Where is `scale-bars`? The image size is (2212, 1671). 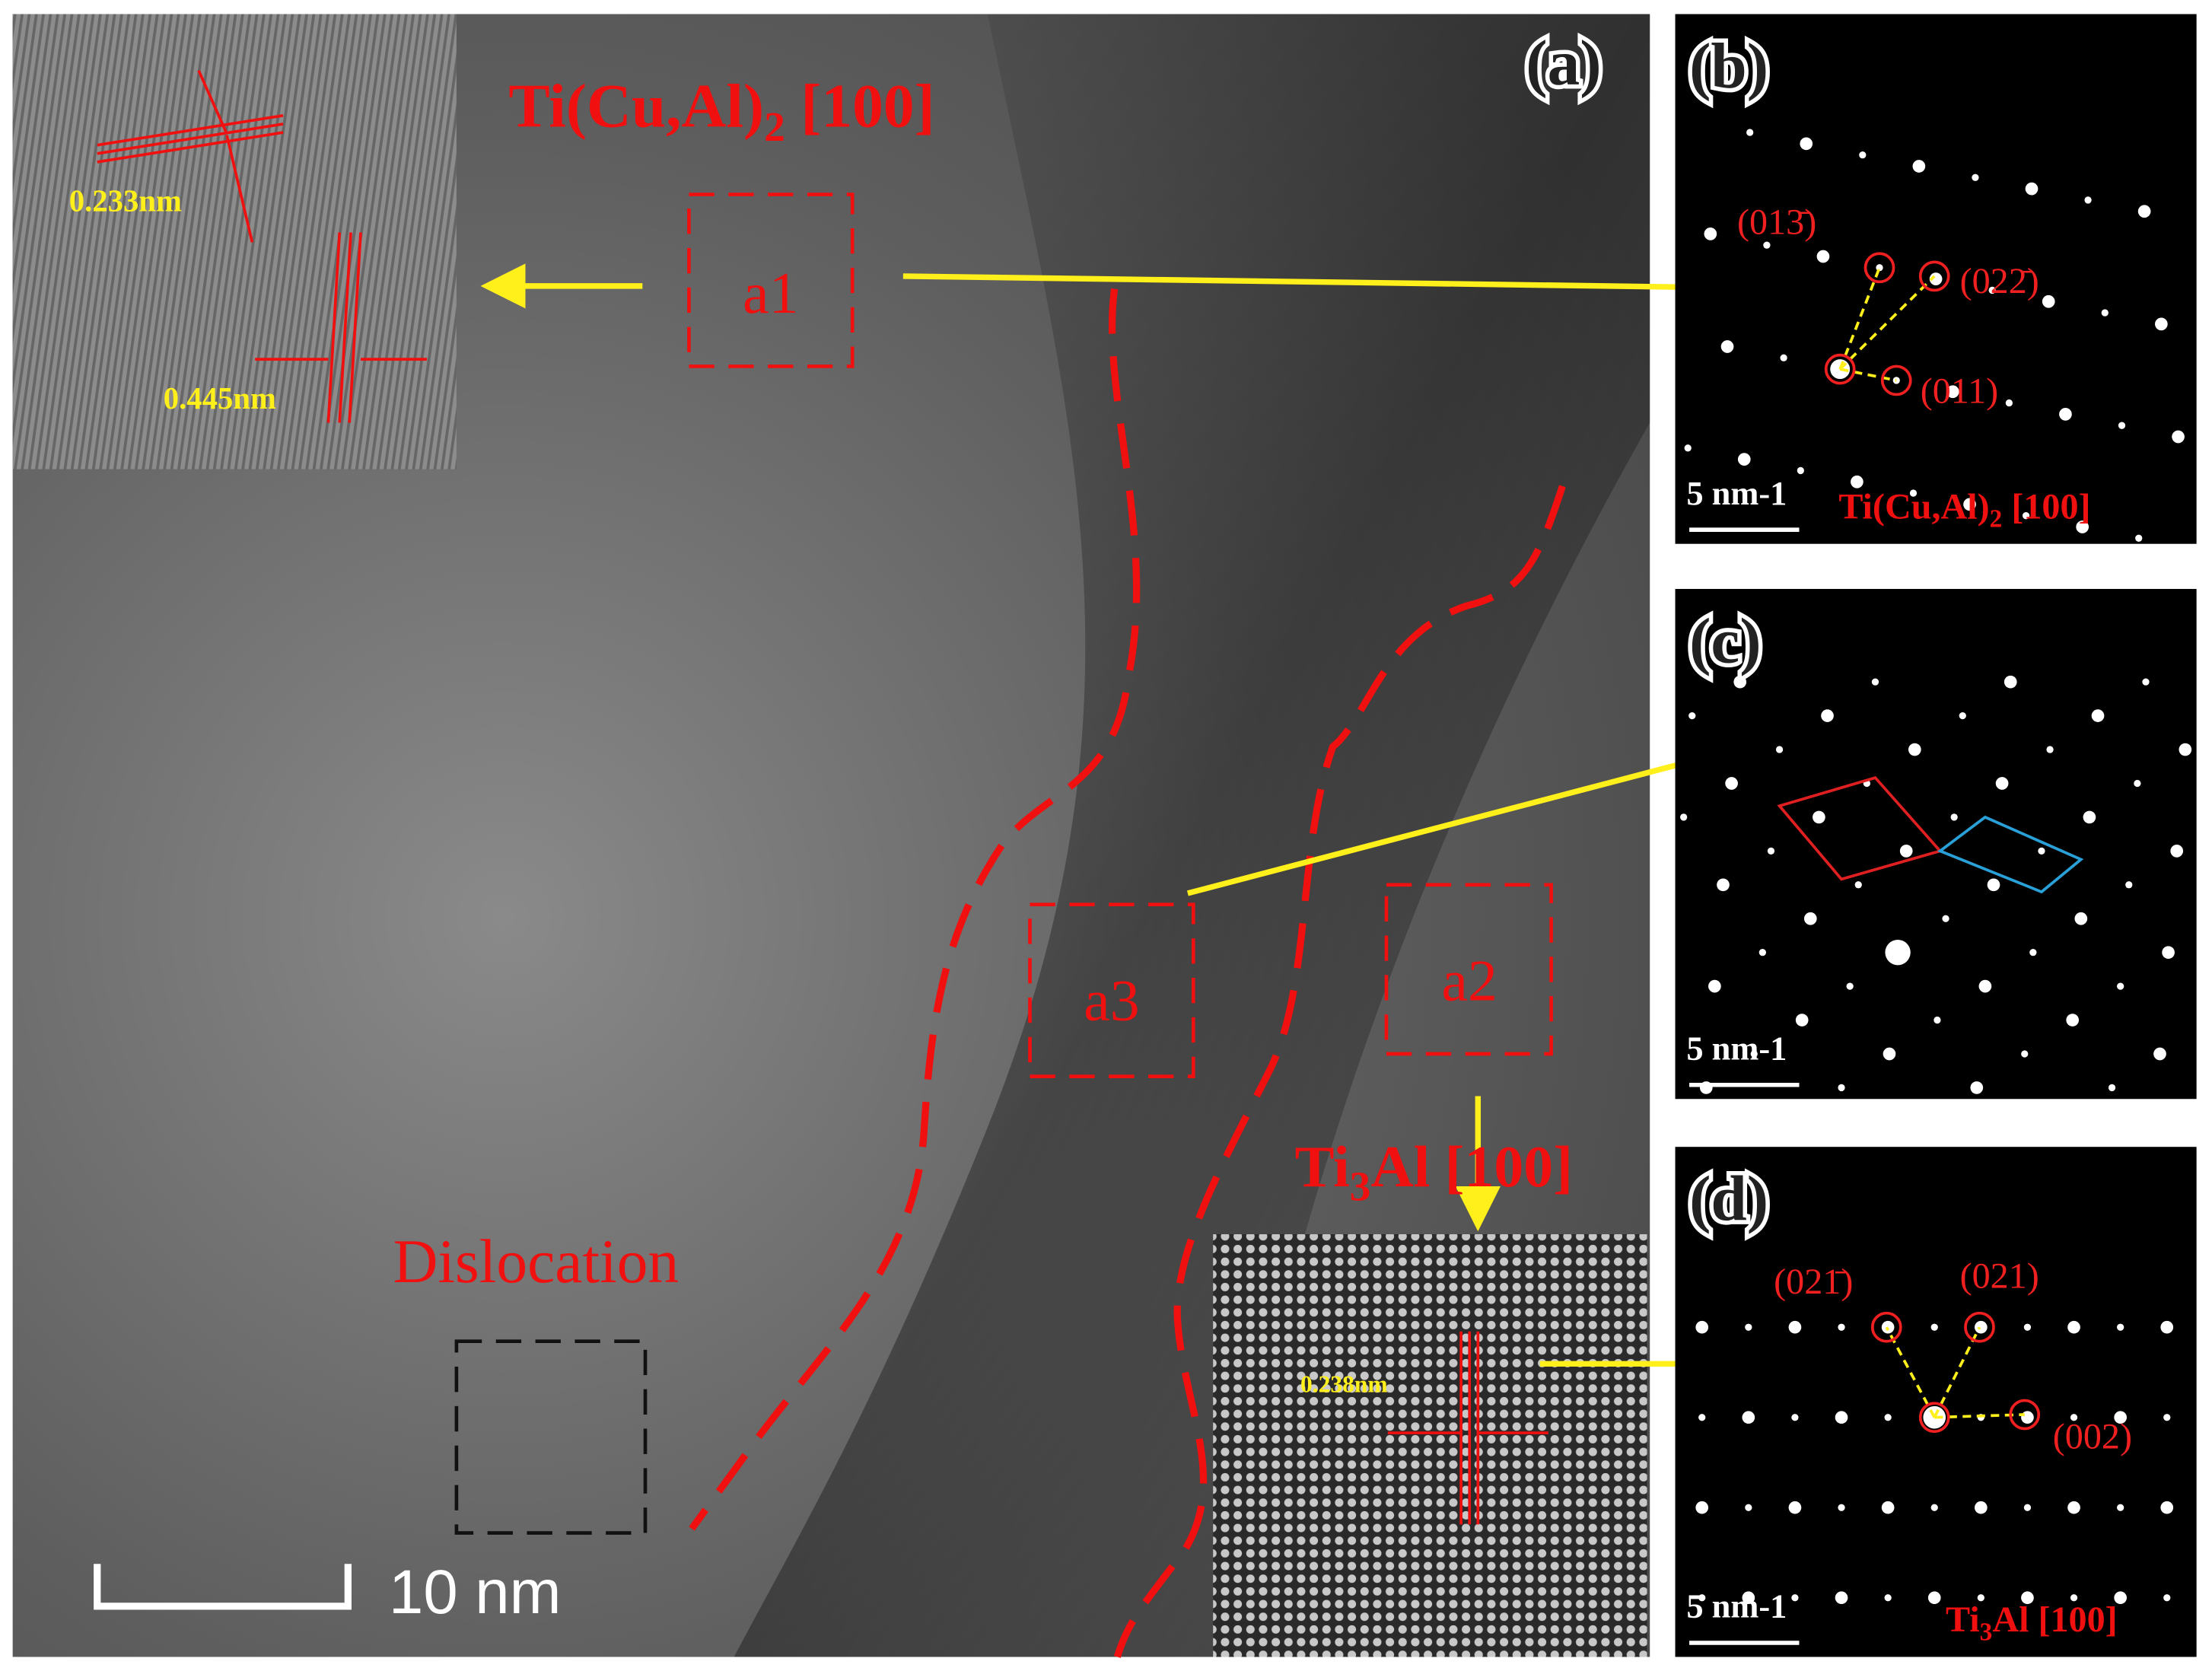 scale-bars is located at coordinates (1744, 1086).